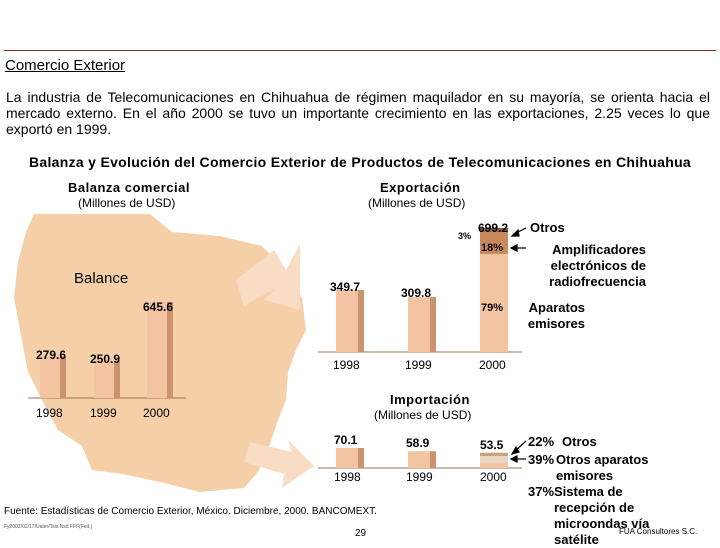 The height and width of the screenshot is (548, 720). Describe the element at coordinates (129, 187) in the screenshot. I see `balanza-title: Balanza comercial` at that location.